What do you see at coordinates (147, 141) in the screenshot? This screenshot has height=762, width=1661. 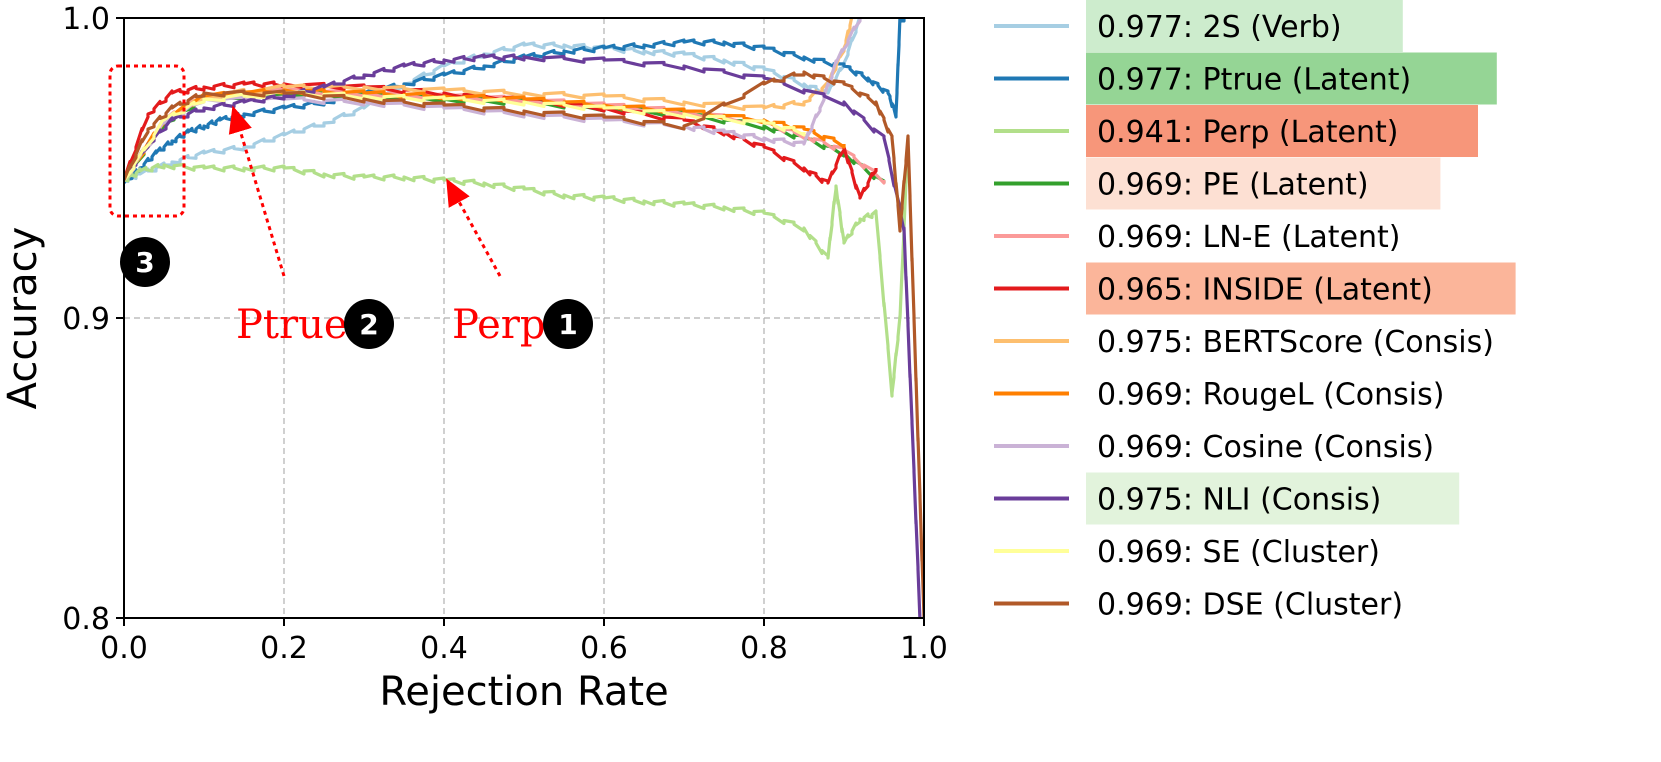 I see `zoom-box` at bounding box center [147, 141].